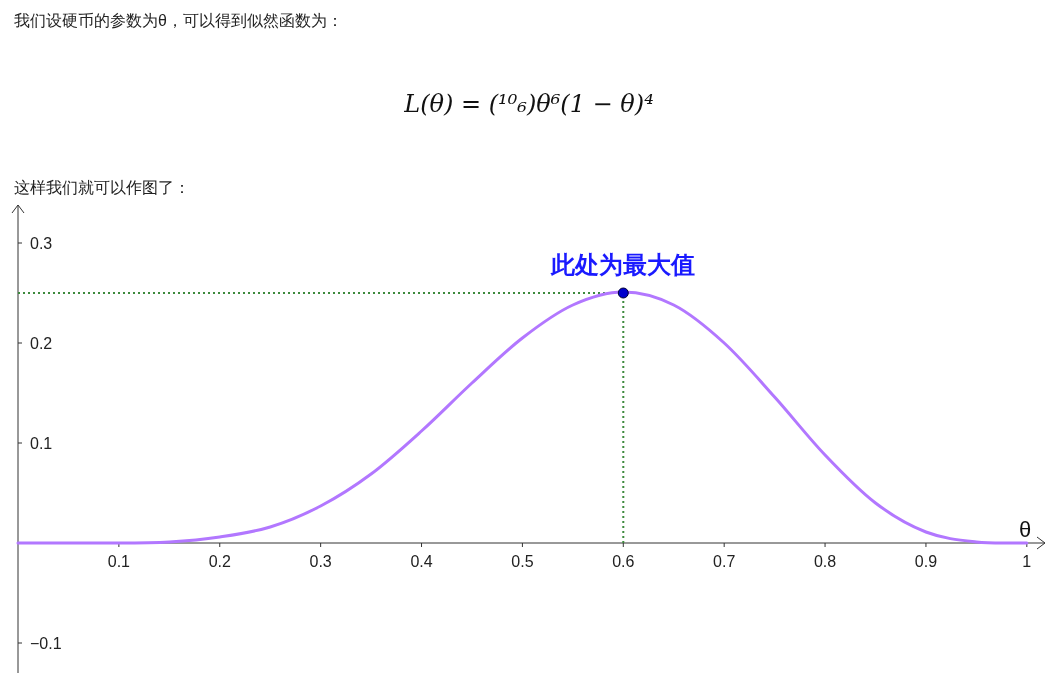 Image resolution: width=1058 pixels, height=686 pixels. I want to click on chart-title: 我们设硬币的参数为θ，可以得到似然函数为：, so click(178, 20).